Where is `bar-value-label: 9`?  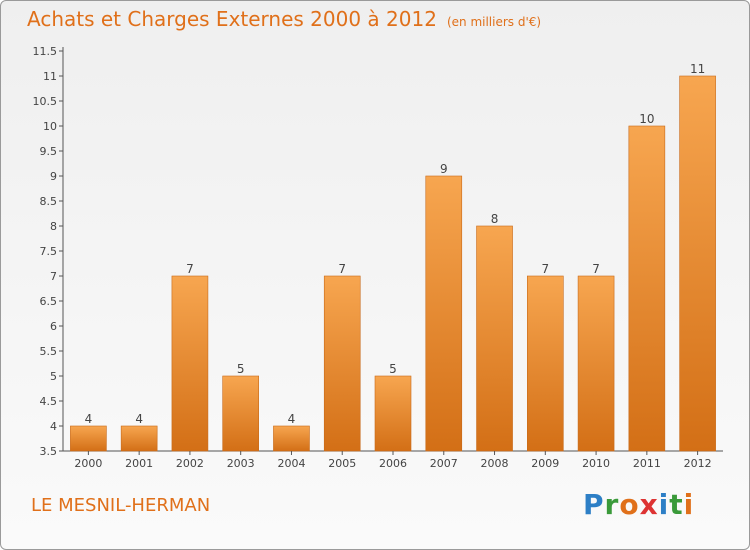
bar-value-label: 9 is located at coordinates (444, 169).